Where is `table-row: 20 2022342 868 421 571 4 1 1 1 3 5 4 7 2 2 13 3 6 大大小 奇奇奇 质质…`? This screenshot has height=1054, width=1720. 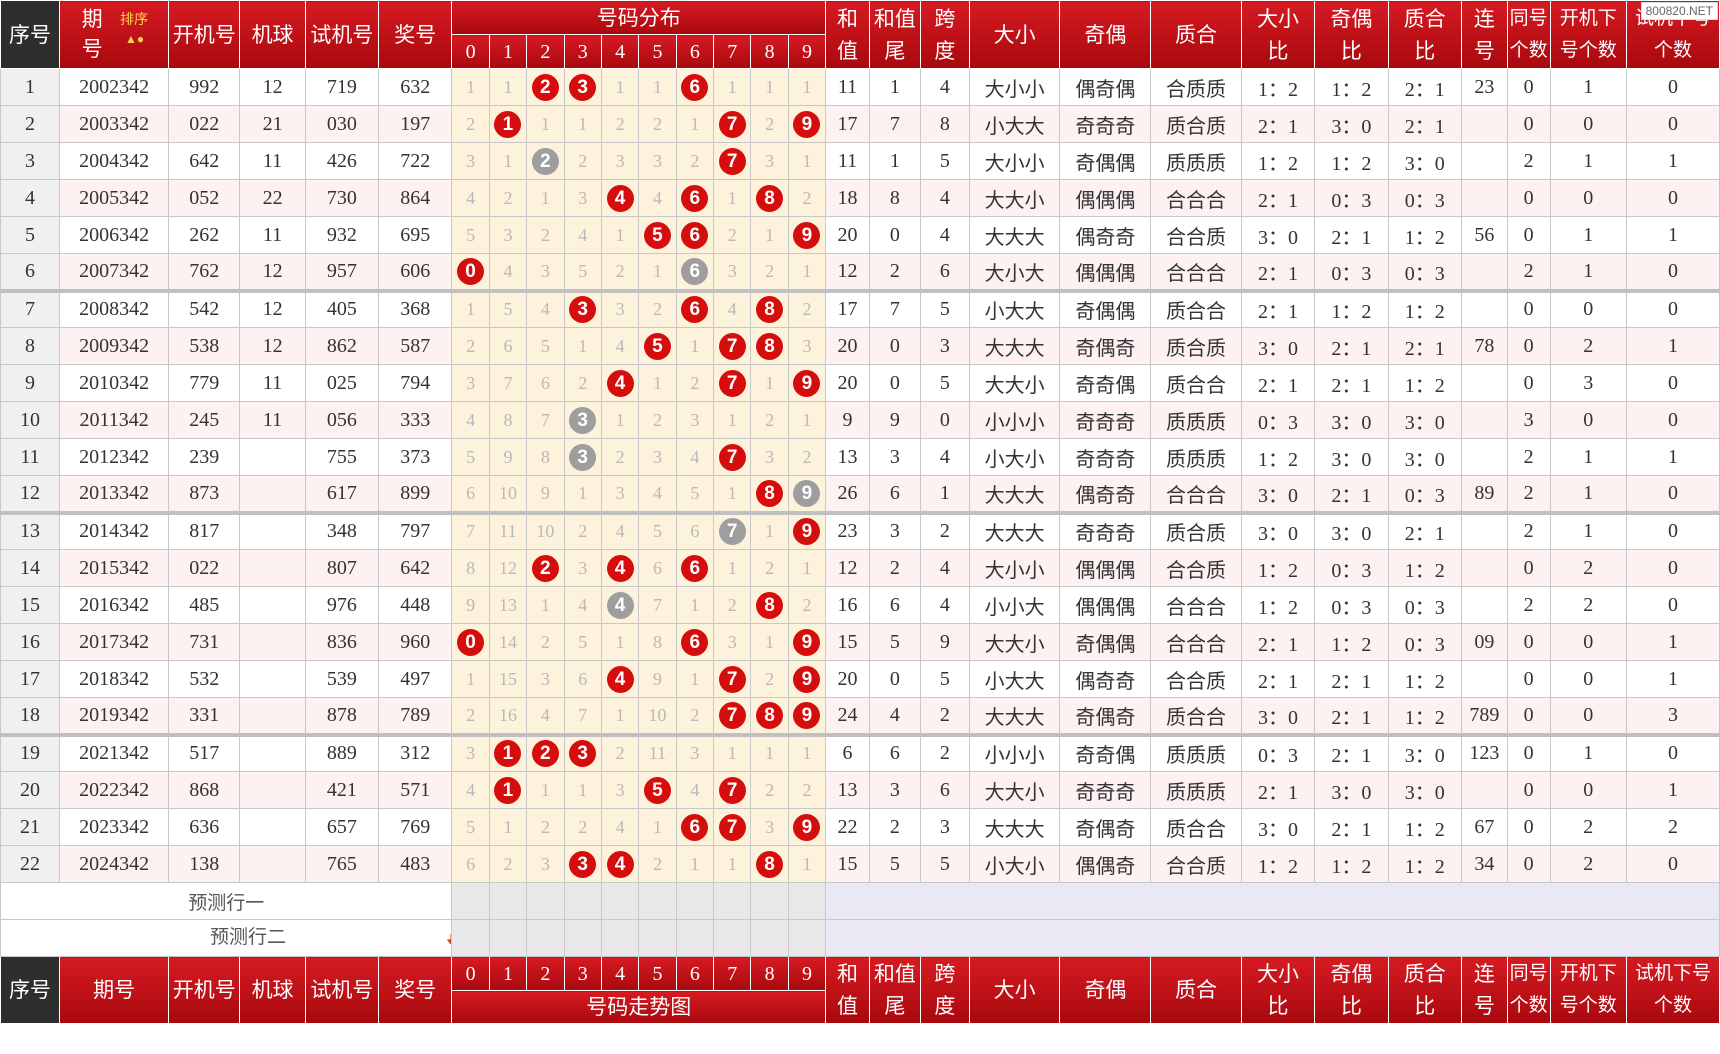
table-row: 20 2022342 868 421 571 4 1 1 1 3 5 4 7 2 2 13 3 6 大大小 奇奇奇 质质… is located at coordinates (860, 790).